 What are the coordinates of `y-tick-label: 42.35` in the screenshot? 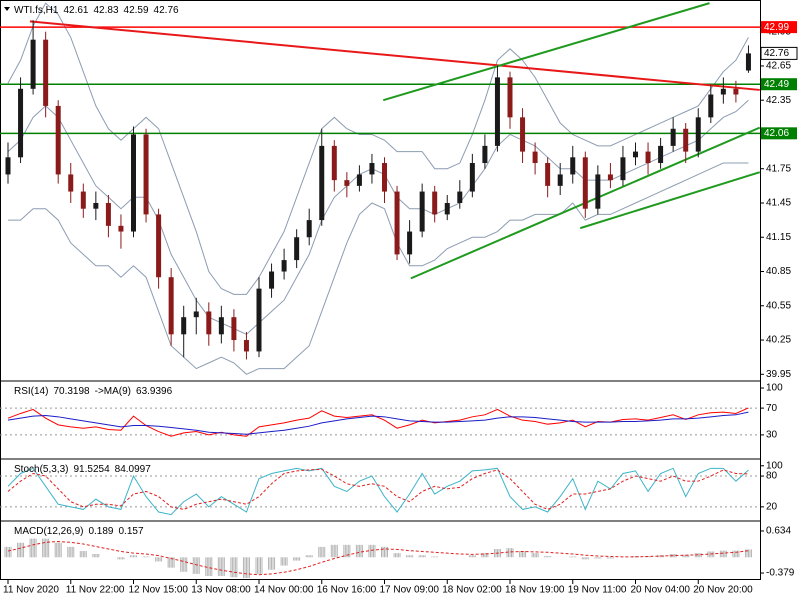 It's located at (778, 100).